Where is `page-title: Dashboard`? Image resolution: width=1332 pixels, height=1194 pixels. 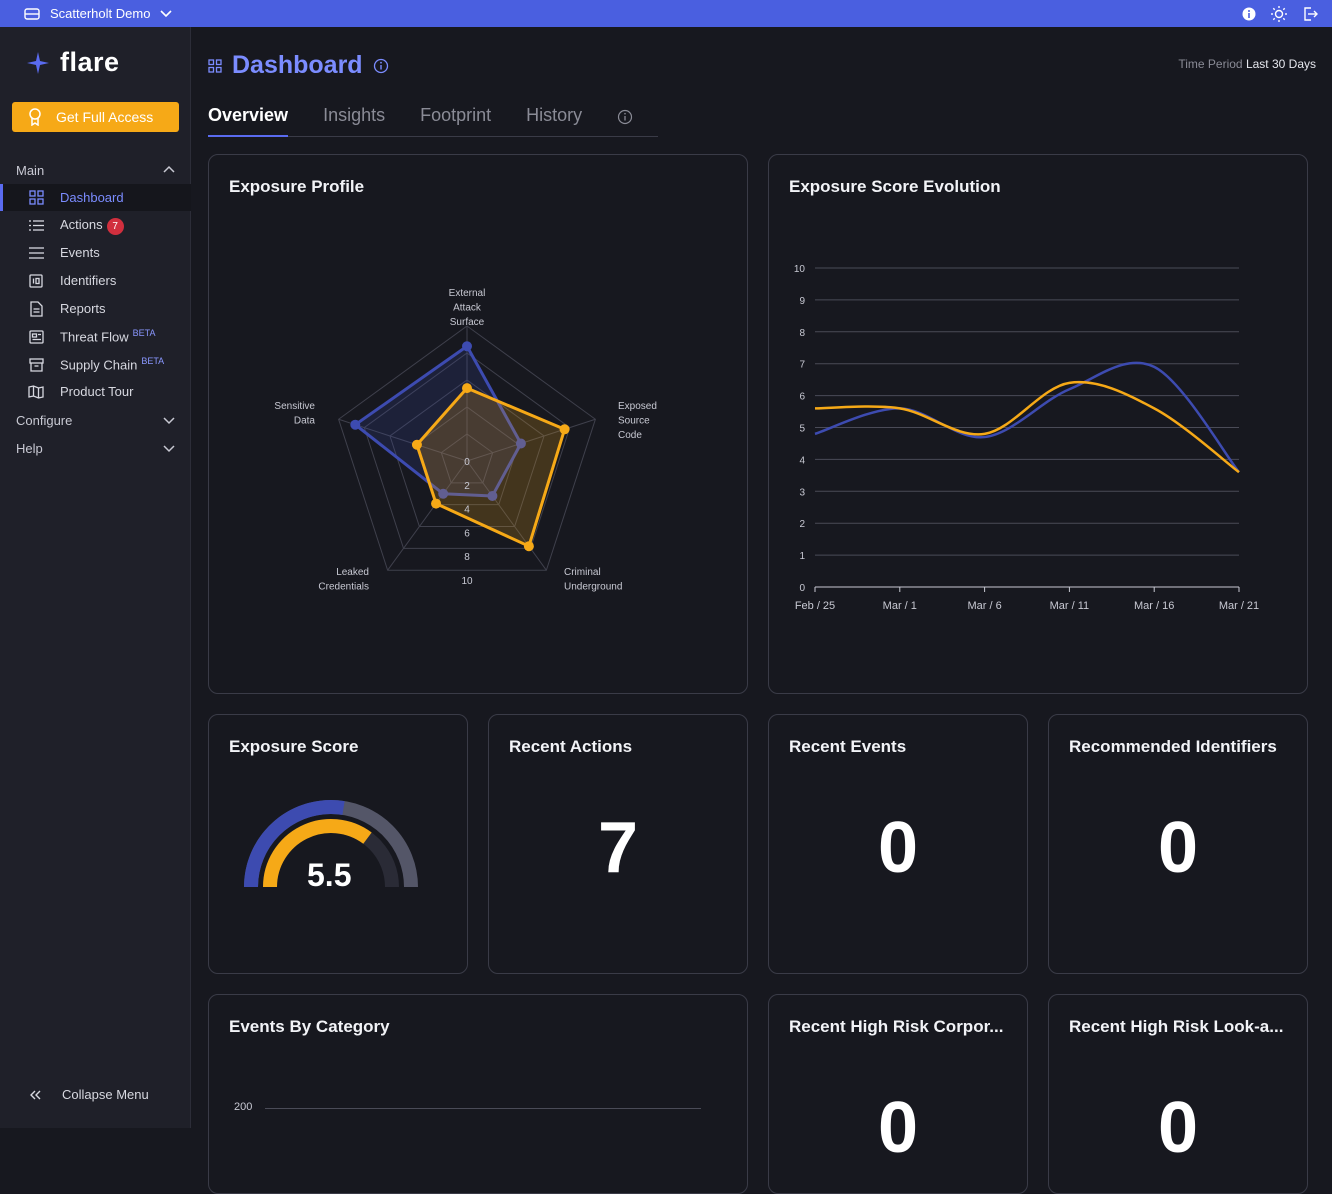 page-title: Dashboard is located at coordinates (298, 65).